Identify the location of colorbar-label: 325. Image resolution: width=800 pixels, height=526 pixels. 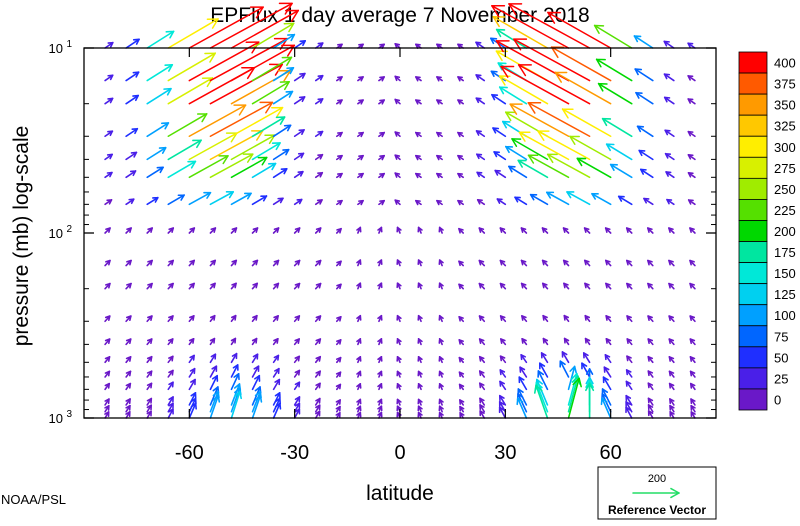
(785, 126).